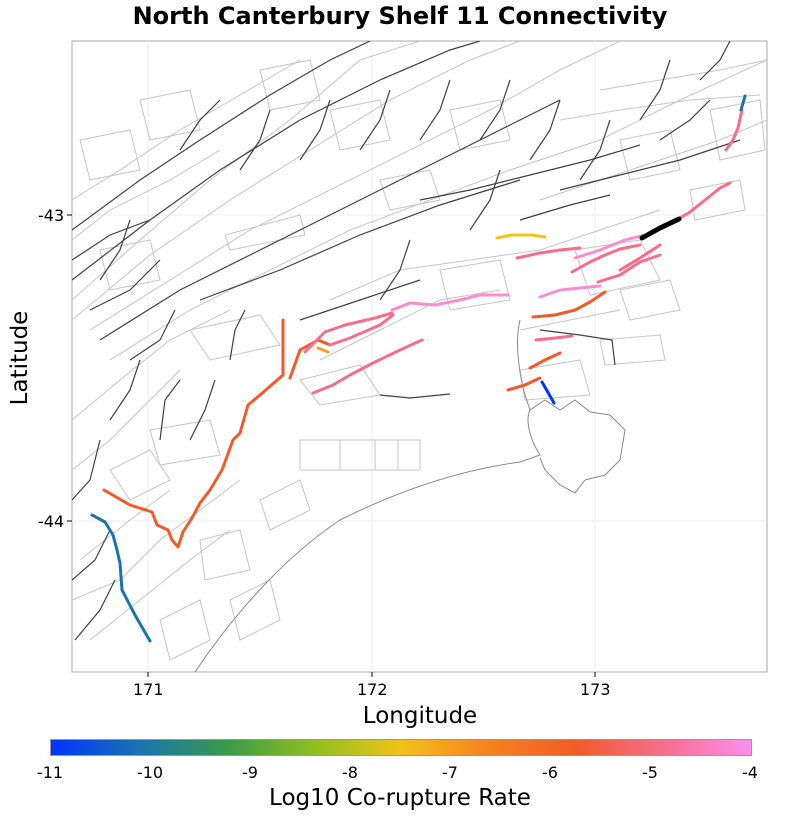 This screenshot has width=800, height=820. I want to click on rupture-black-target, so click(660, 228).